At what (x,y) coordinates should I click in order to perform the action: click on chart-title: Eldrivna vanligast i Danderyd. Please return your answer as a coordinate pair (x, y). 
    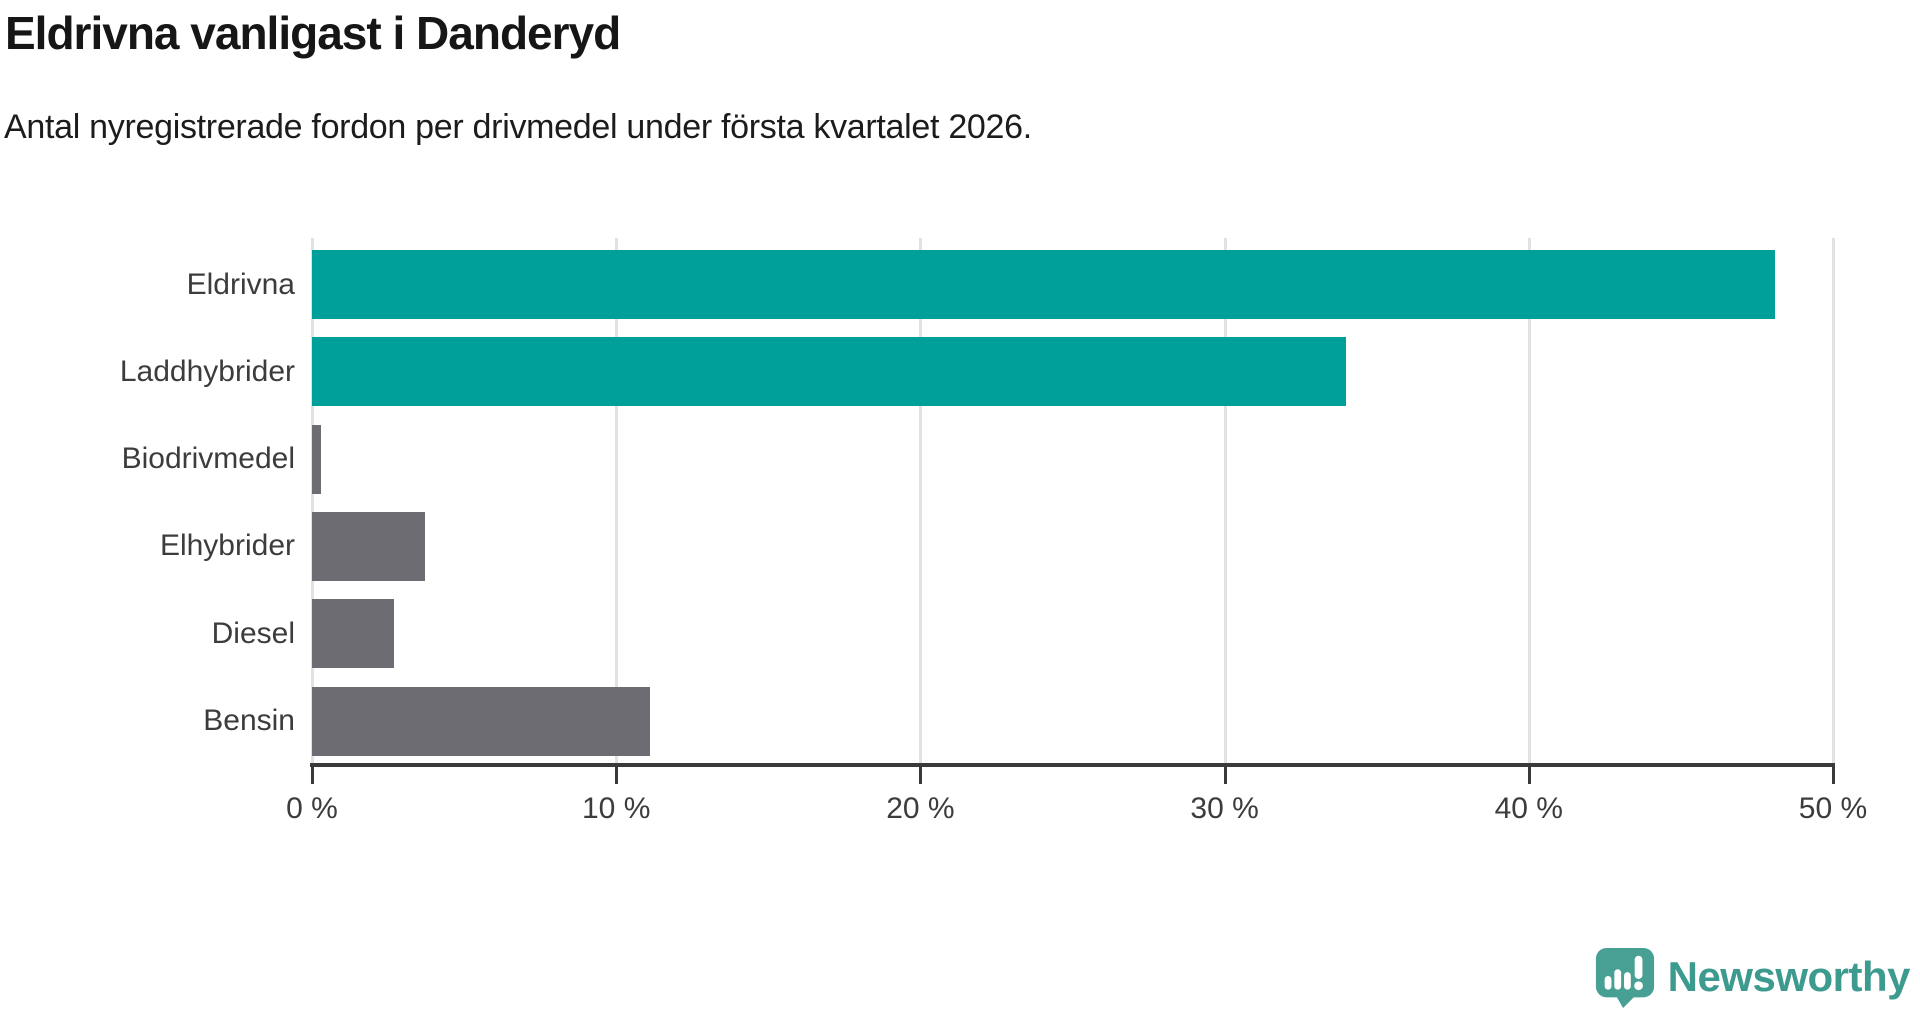
    Looking at the image, I should click on (313, 33).